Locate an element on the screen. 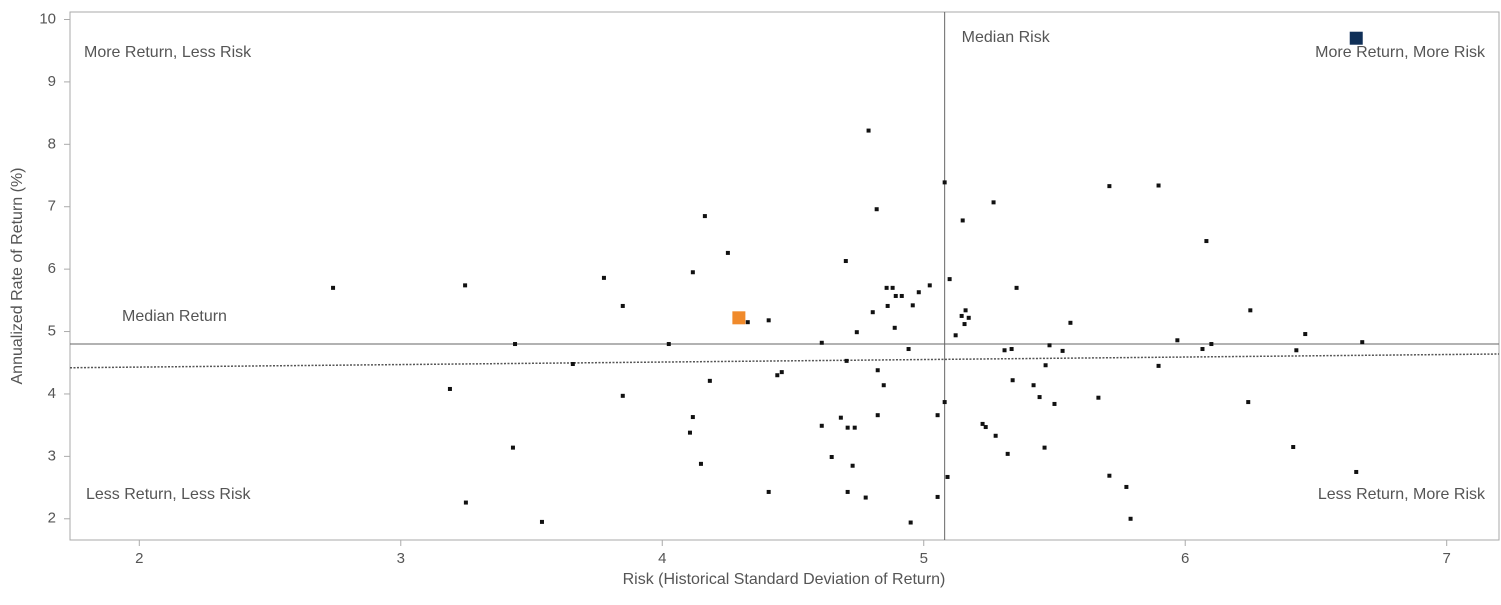  trend-line is located at coordinates (784, 361).